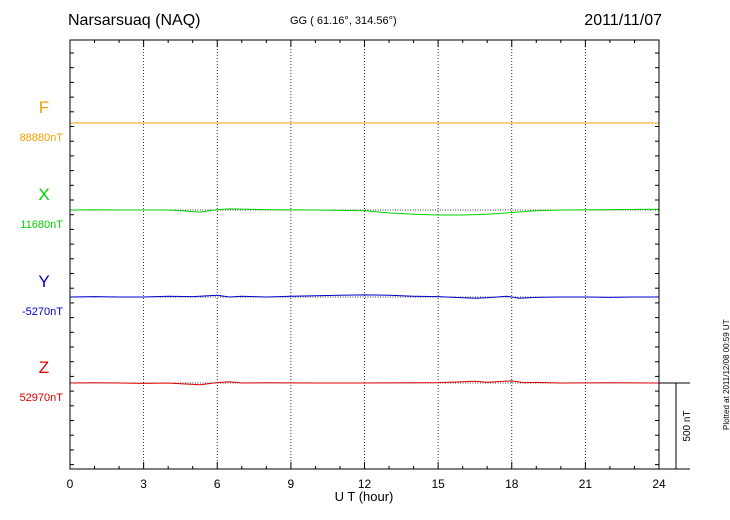 Image resolution: width=730 pixels, height=520 pixels. What do you see at coordinates (42, 312) in the screenshot?
I see `series-baseline-y: -5270nT` at bounding box center [42, 312].